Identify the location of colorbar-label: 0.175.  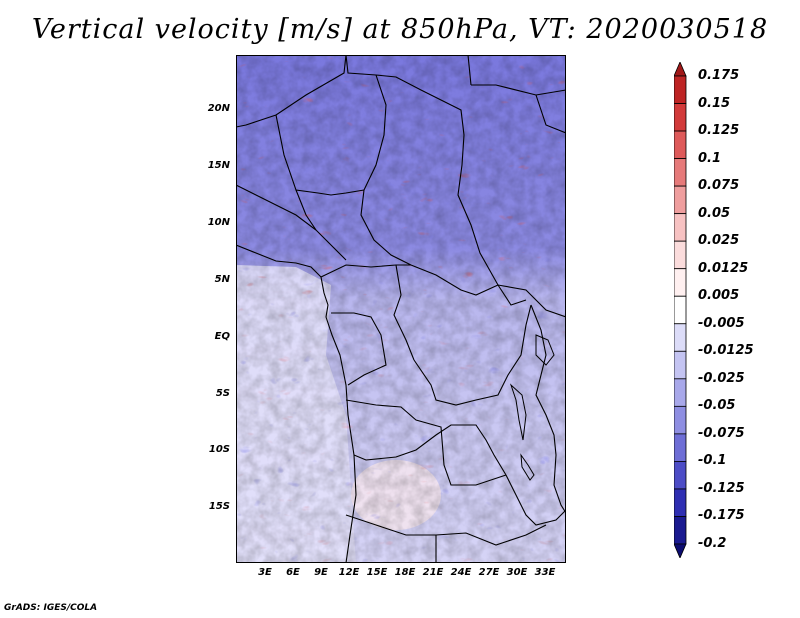
(719, 75).